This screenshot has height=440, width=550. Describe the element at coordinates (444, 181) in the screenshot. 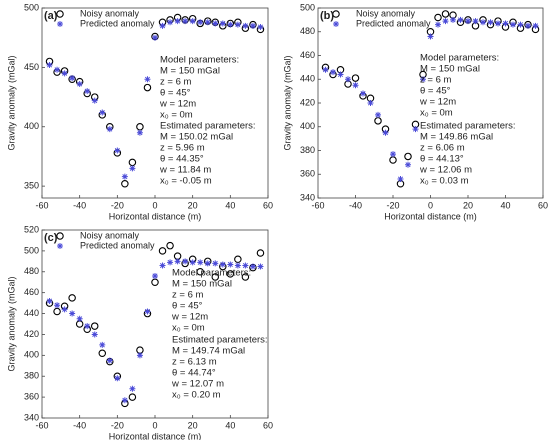

I see `estimated-parameter: x₀ = 0.03 m` at that location.